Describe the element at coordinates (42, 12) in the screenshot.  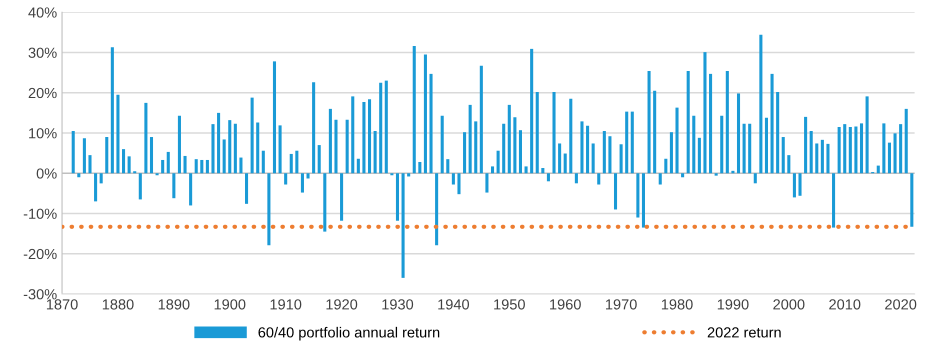
I see `y-tick-label: 40%` at that location.